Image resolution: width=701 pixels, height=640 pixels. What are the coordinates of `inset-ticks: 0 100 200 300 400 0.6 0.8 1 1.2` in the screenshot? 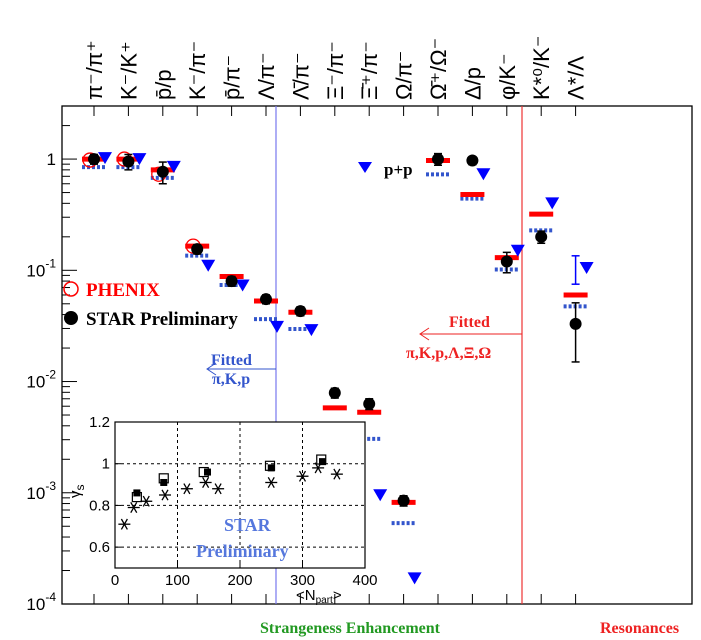 It's located at (233, 501).